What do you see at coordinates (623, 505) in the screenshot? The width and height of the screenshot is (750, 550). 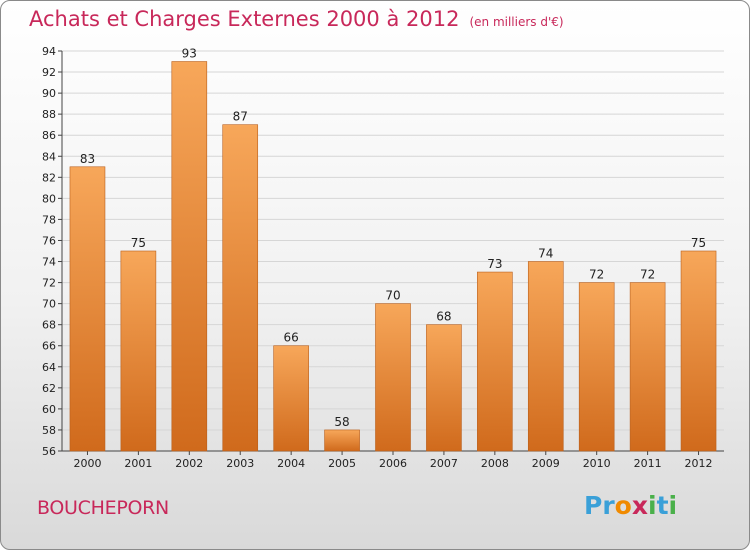 I see `logo-letter: o` at bounding box center [623, 505].